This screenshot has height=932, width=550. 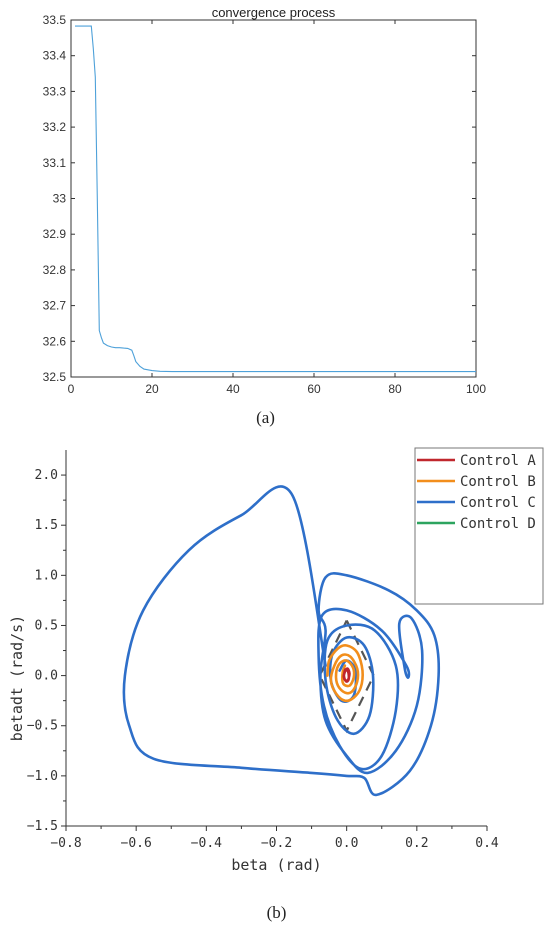 What do you see at coordinates (487, 843) in the screenshot?
I see `x-tick-label: 0.4` at bounding box center [487, 843].